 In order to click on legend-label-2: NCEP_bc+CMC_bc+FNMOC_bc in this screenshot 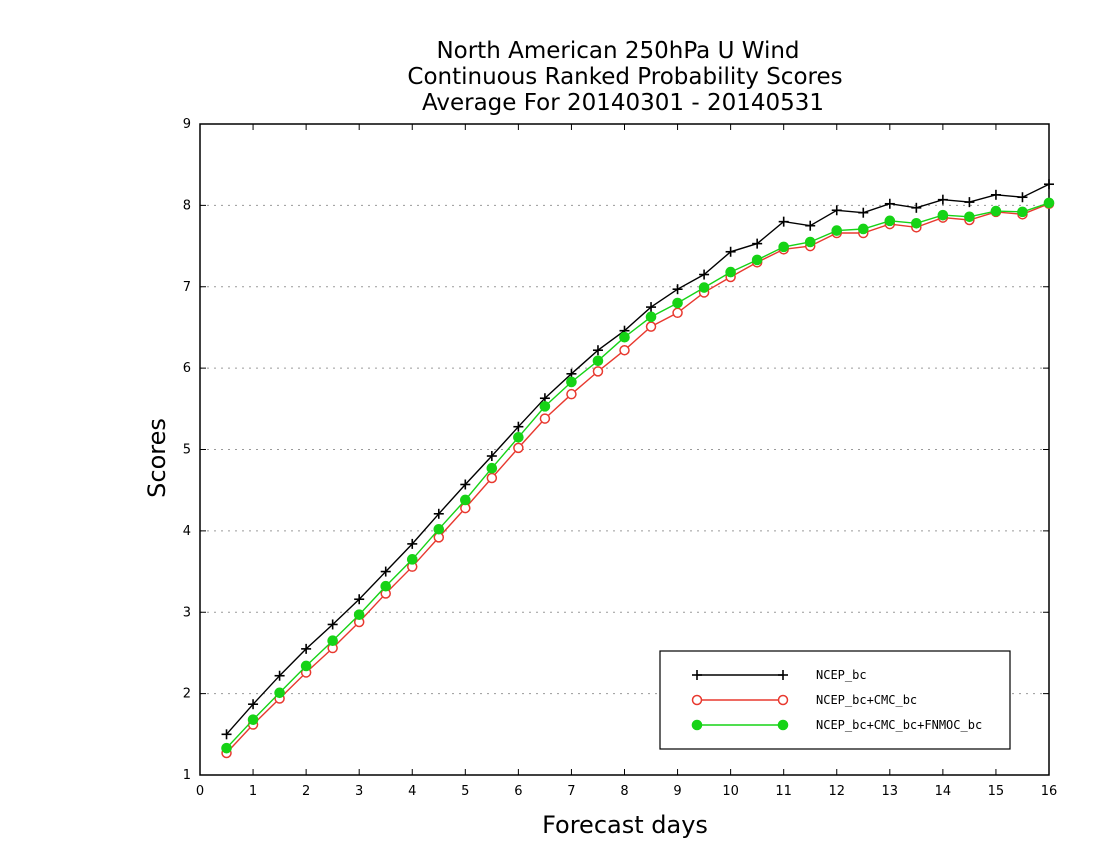, I will do `click(899, 725)`.